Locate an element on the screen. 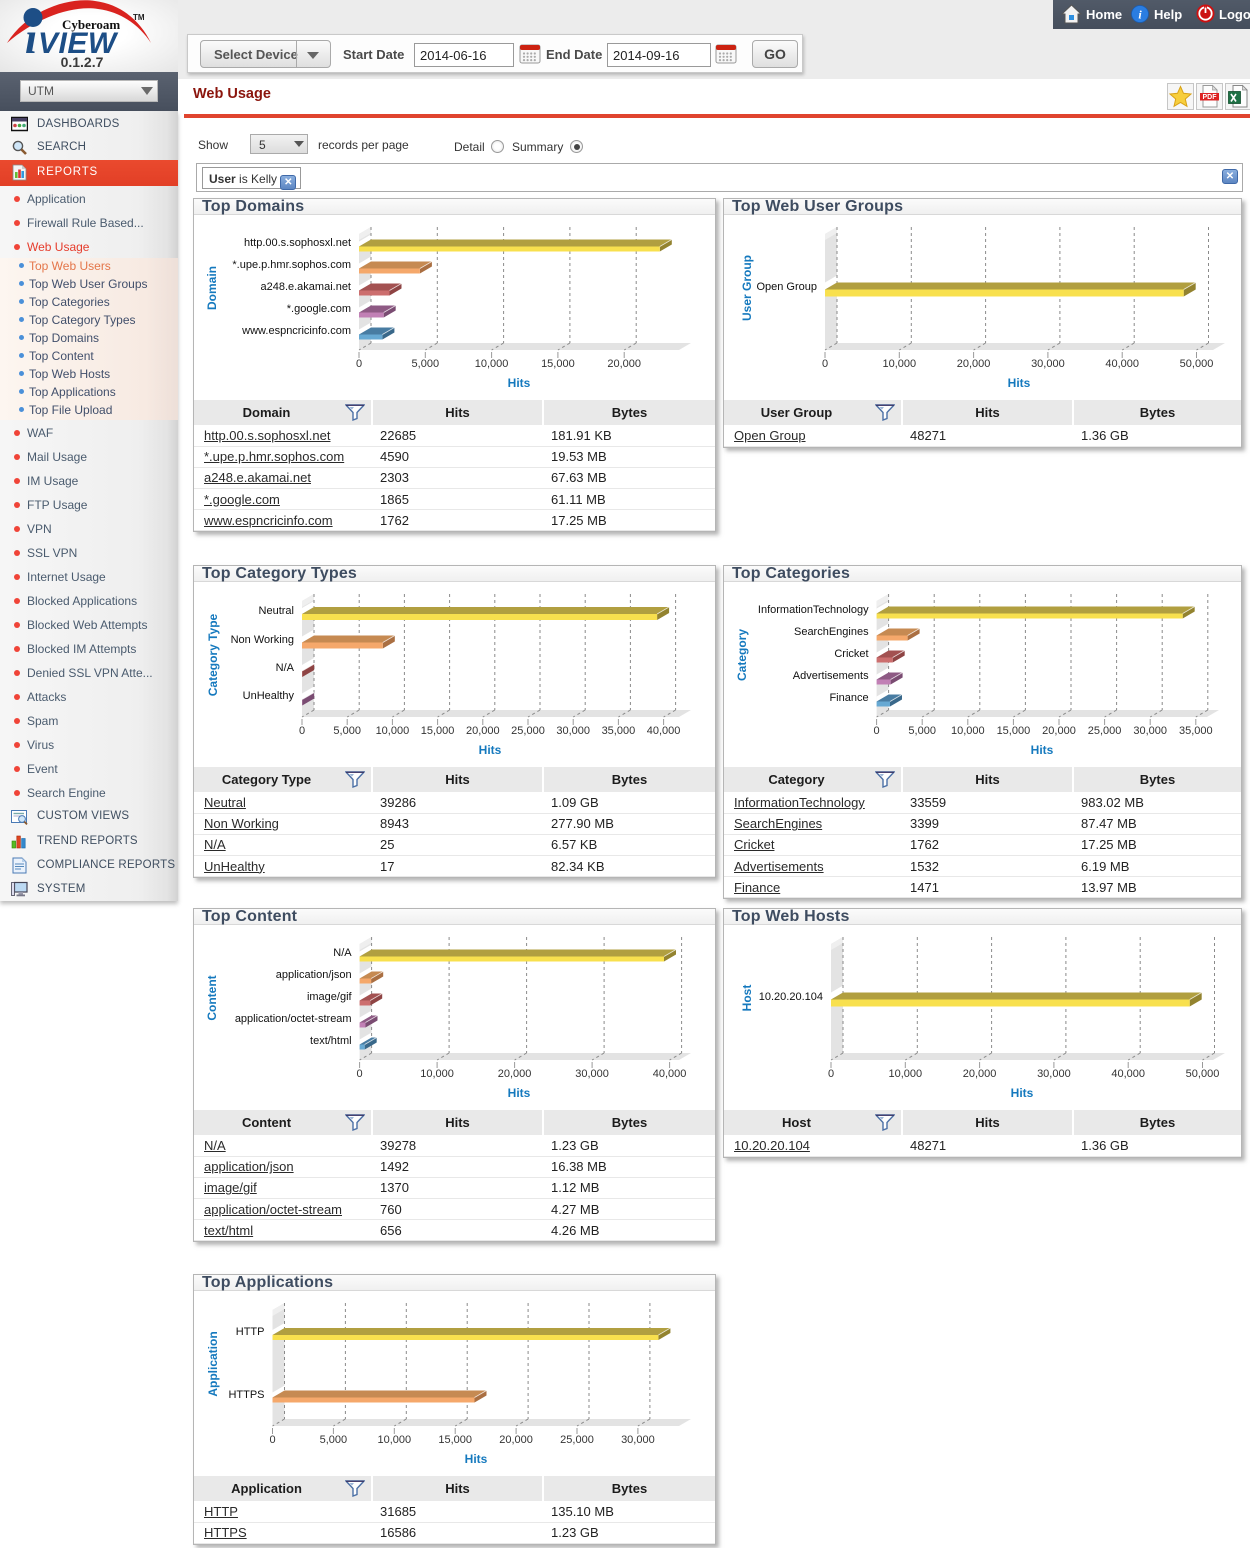 Image resolution: width=1250 pixels, height=1548 pixels. svg-text: i is located at coordinates (1140, 15).